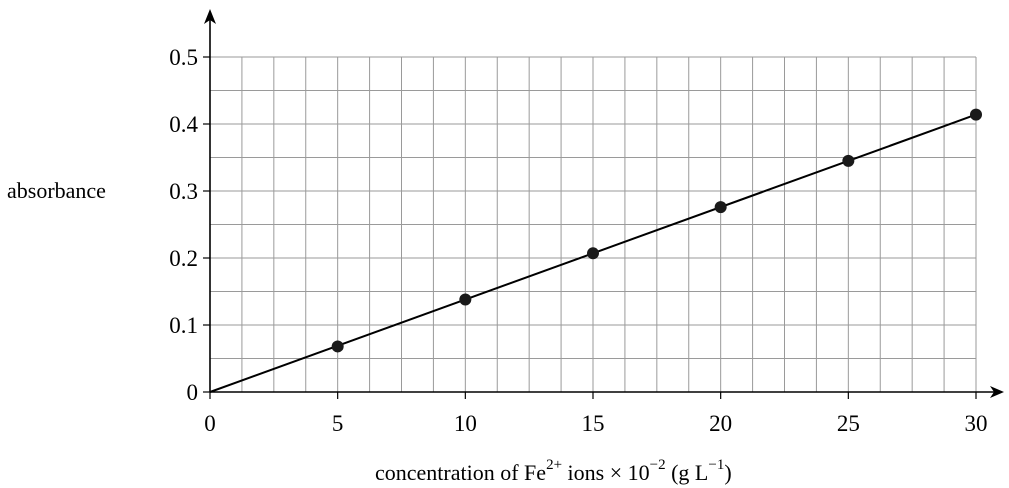 The width and height of the screenshot is (1009, 488). Describe the element at coordinates (56, 190) in the screenshot. I see `y-axis-label: absorbance` at that location.